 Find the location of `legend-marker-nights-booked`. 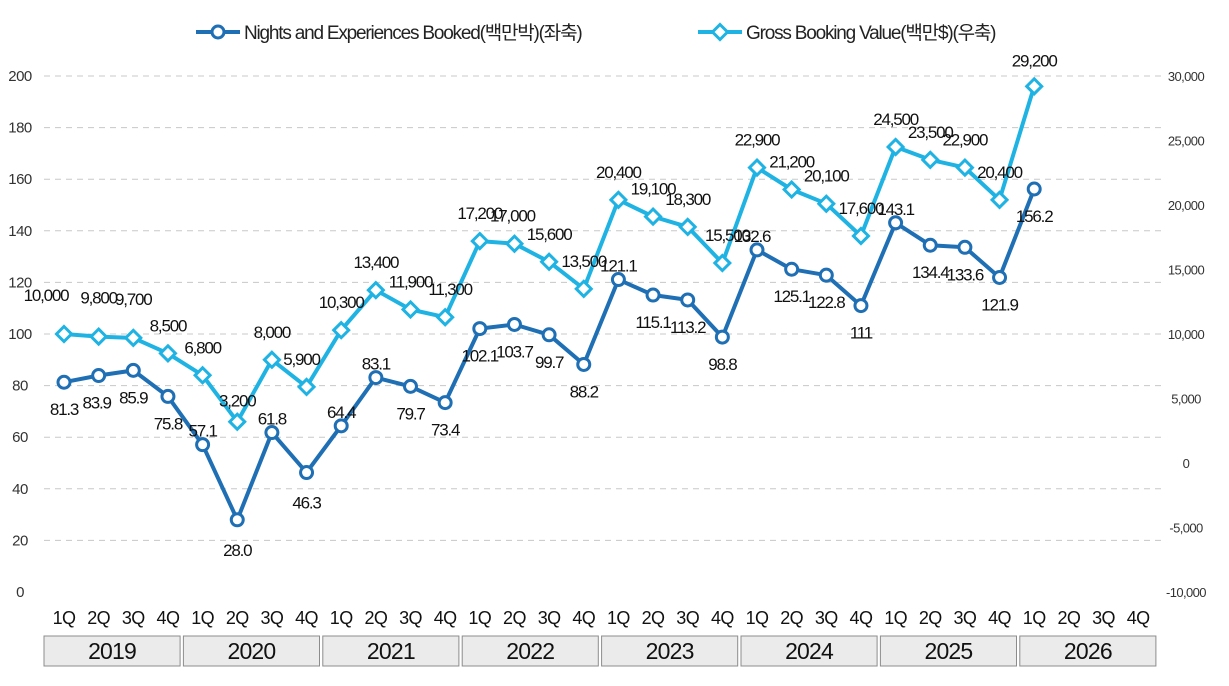

legend-marker-nights-booked is located at coordinates (218, 32).